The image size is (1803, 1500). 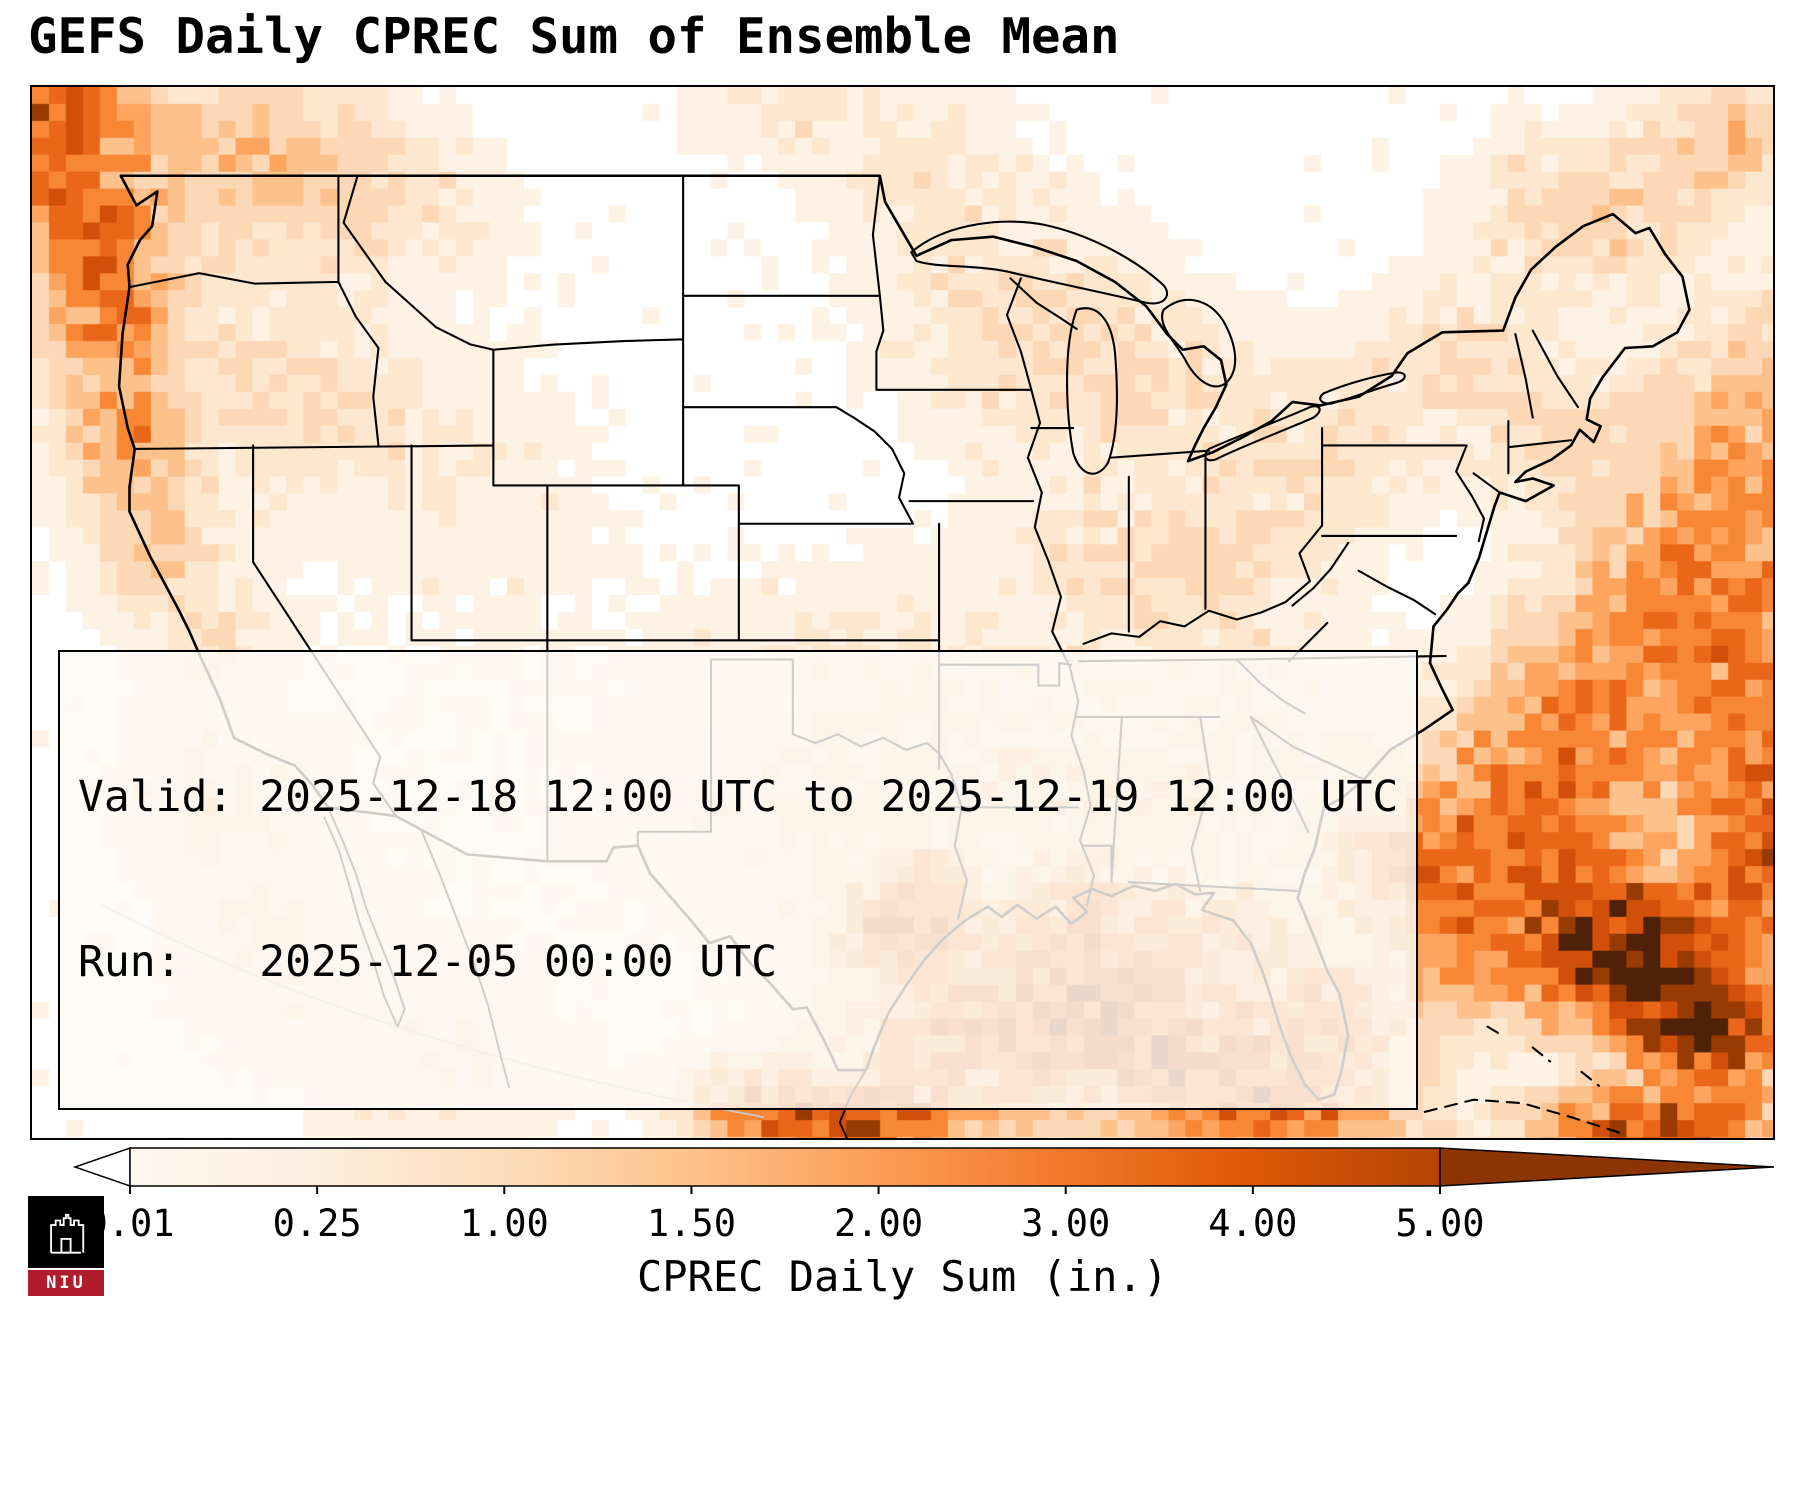 I want to click on run-text: Run: 2025-12-05 00:00 UTC, so click(x=427, y=961).